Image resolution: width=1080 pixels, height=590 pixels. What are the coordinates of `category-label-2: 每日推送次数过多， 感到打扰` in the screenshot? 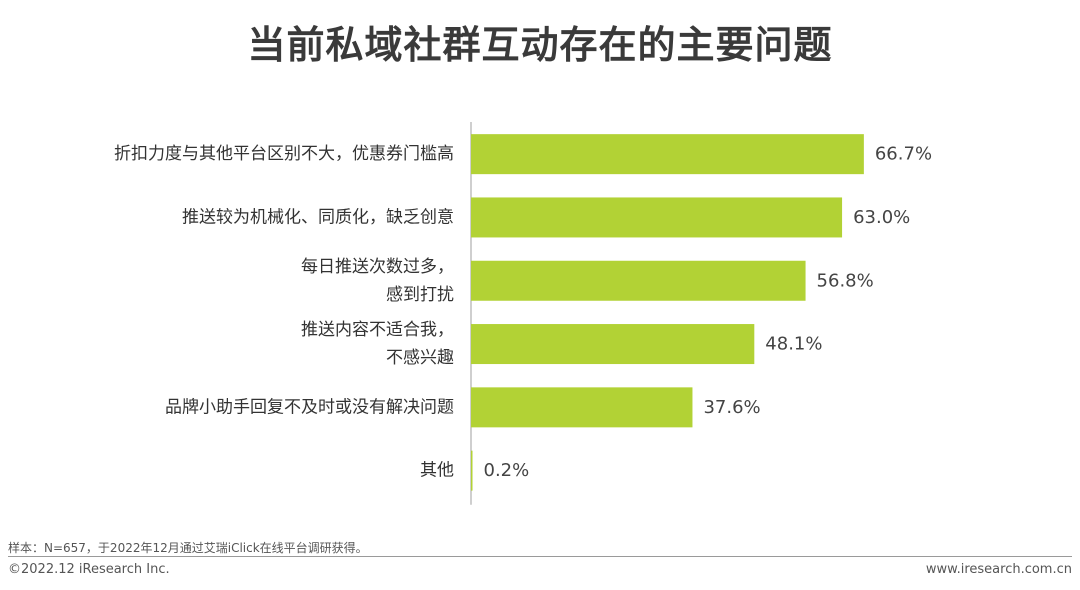 It's located at (377, 281).